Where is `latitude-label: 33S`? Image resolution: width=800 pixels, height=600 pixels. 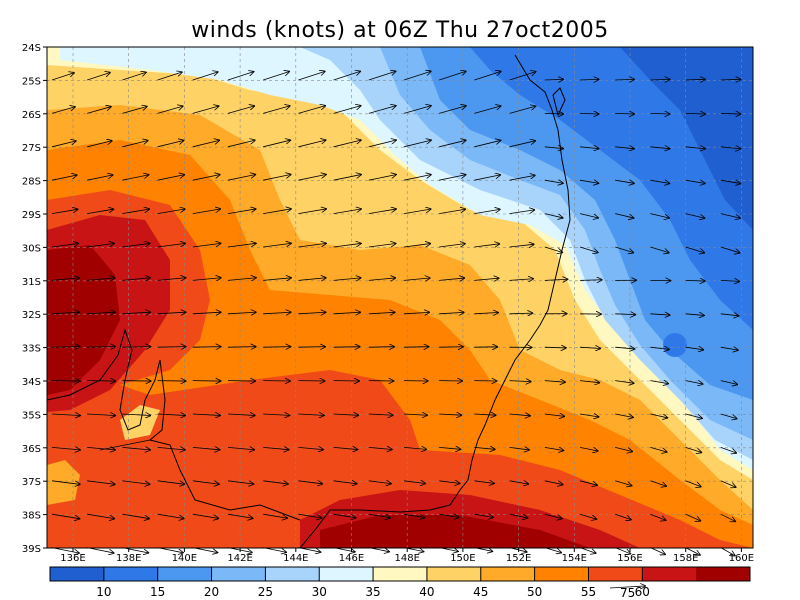
latitude-label: 33S is located at coordinates (31, 349).